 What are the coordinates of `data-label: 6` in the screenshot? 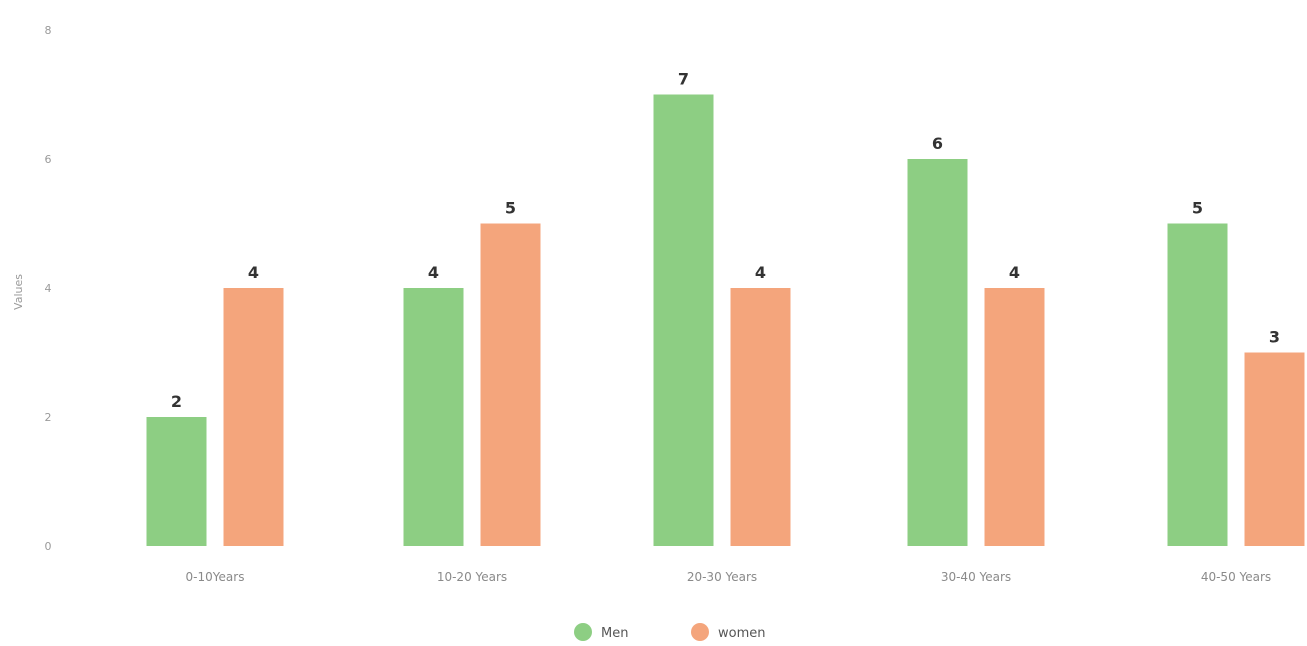 It's located at (937, 143).